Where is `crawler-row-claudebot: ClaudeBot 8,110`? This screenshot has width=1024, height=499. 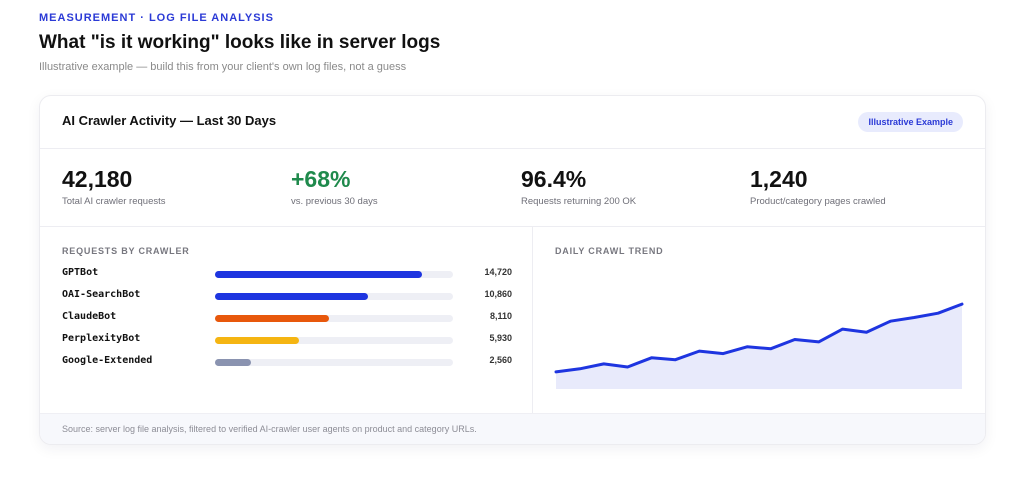 crawler-row-claudebot: ClaudeBot 8,110 is located at coordinates (287, 318).